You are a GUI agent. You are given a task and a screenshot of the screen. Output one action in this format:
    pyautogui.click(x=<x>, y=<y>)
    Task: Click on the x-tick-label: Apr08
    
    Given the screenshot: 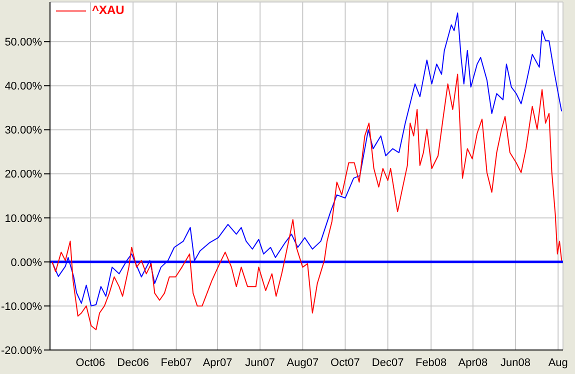 What is the action you would take?
    pyautogui.click(x=473, y=362)
    